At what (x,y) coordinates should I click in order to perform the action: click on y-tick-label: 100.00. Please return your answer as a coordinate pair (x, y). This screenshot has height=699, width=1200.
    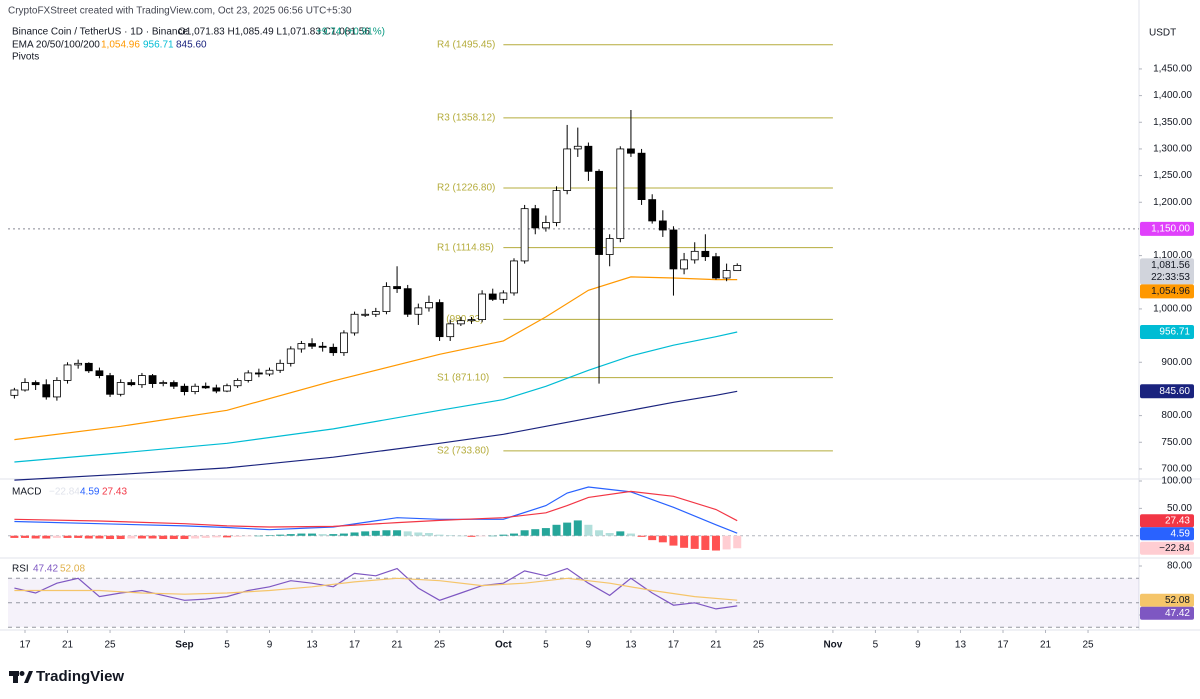
    Looking at the image, I should click on (1176, 481).